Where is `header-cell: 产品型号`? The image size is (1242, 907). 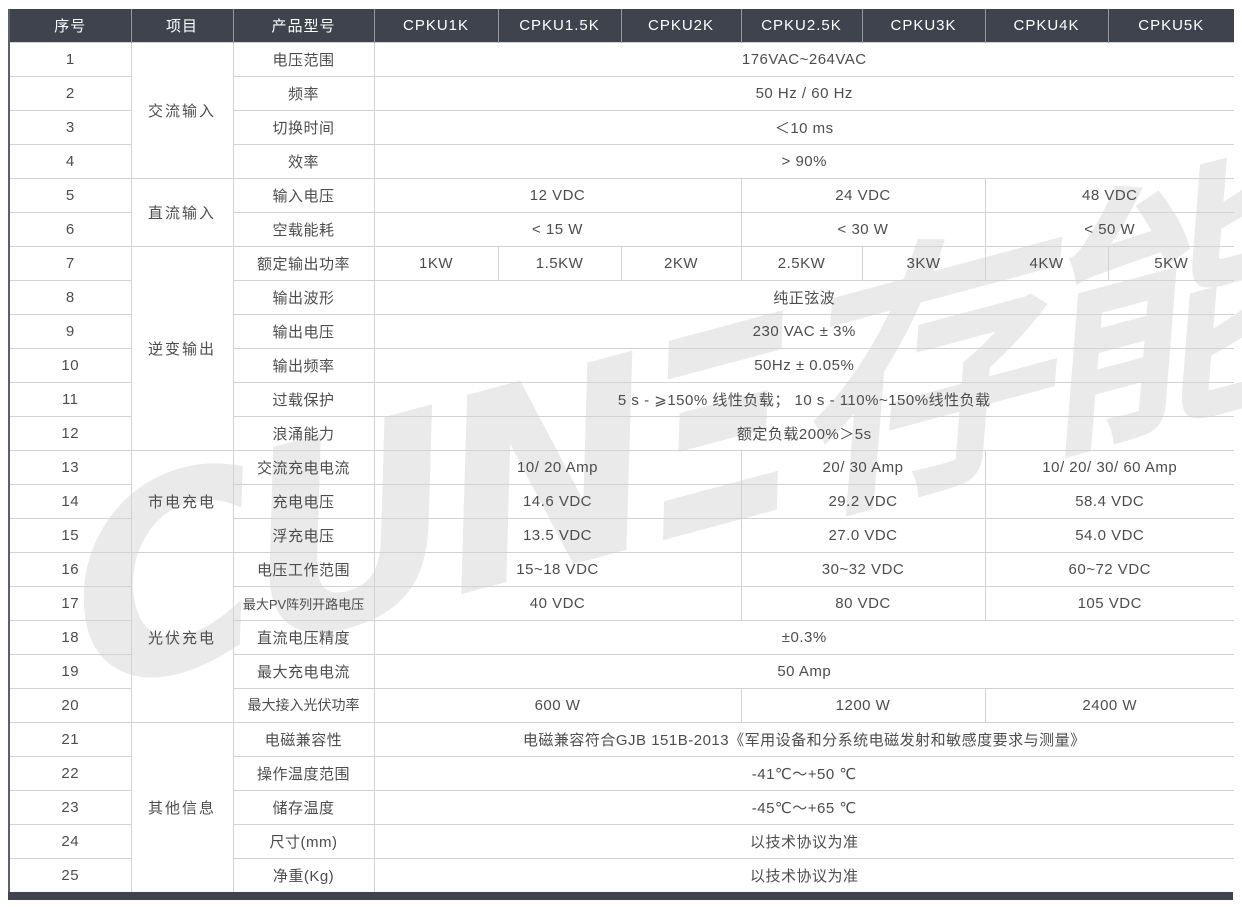 header-cell: 产品型号 is located at coordinates (303, 25).